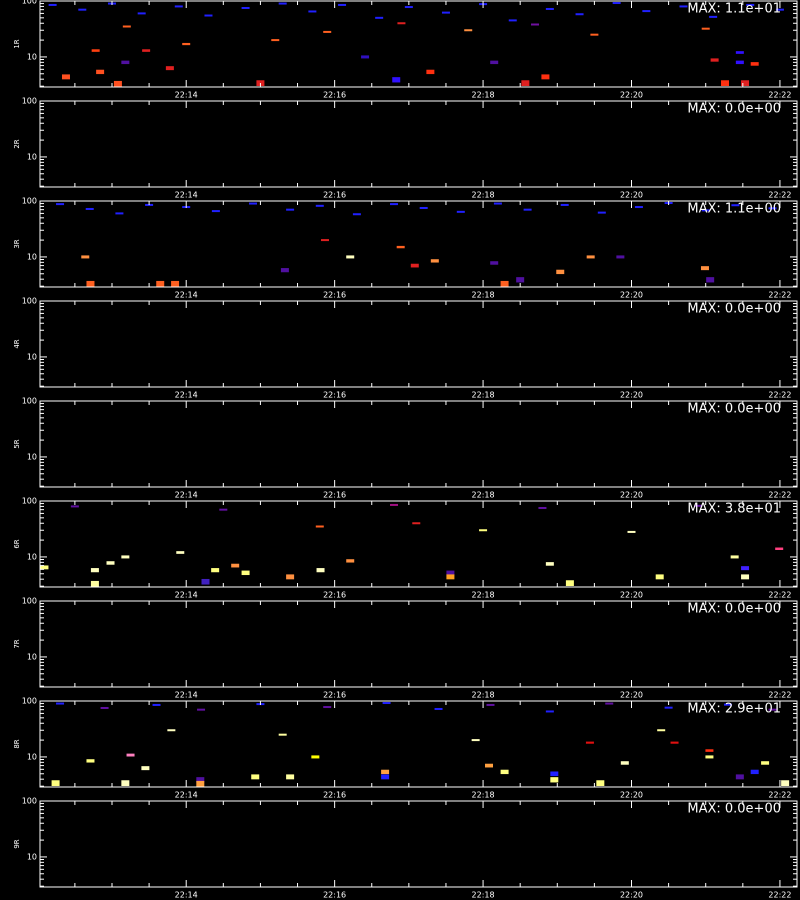  Describe the element at coordinates (17, 443) in the screenshot. I see `y-axis-label: 5R` at that location.